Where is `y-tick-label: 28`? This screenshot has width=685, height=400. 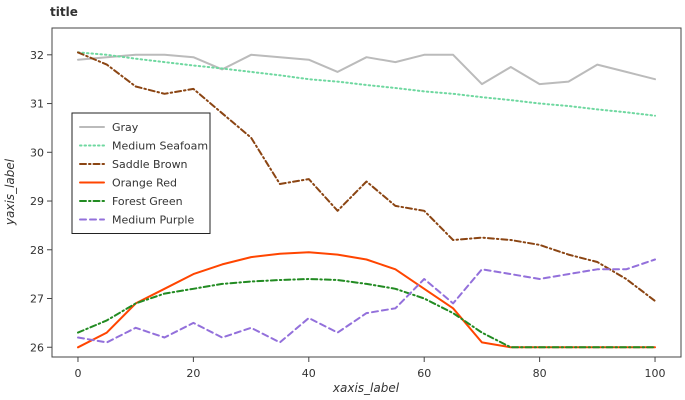 y-tick-label: 28 is located at coordinates (37, 250).